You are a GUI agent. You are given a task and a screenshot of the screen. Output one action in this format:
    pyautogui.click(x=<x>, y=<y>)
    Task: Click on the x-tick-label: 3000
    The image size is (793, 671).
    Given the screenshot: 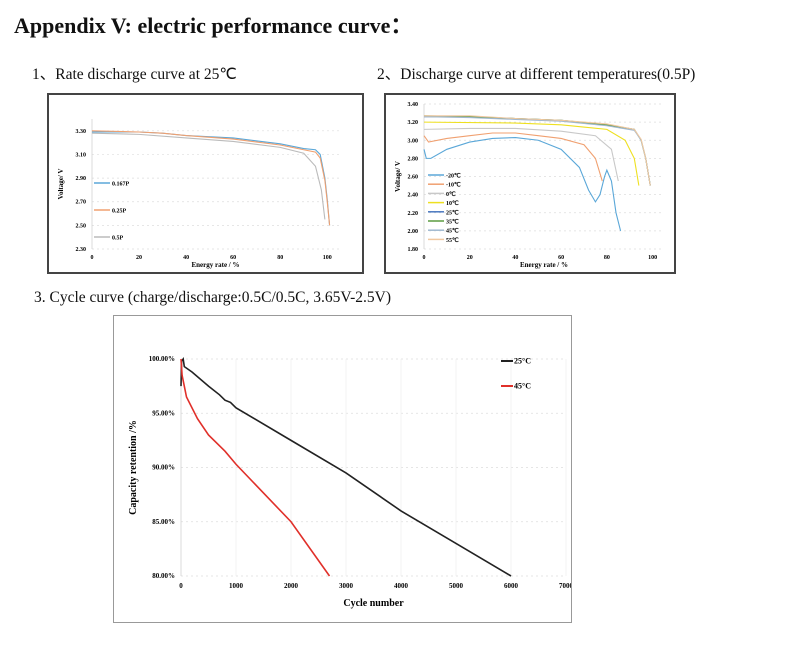 What is the action you would take?
    pyautogui.click(x=346, y=586)
    